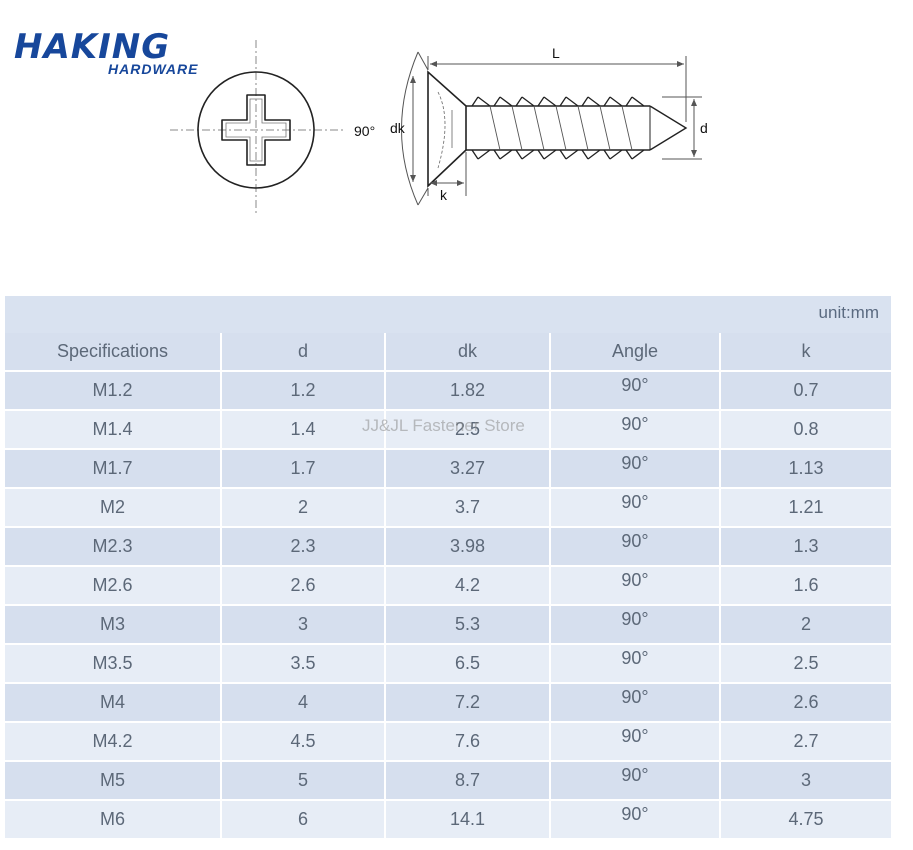  Describe the element at coordinates (468, 391) in the screenshot. I see `cell-dk: 1.82` at that location.